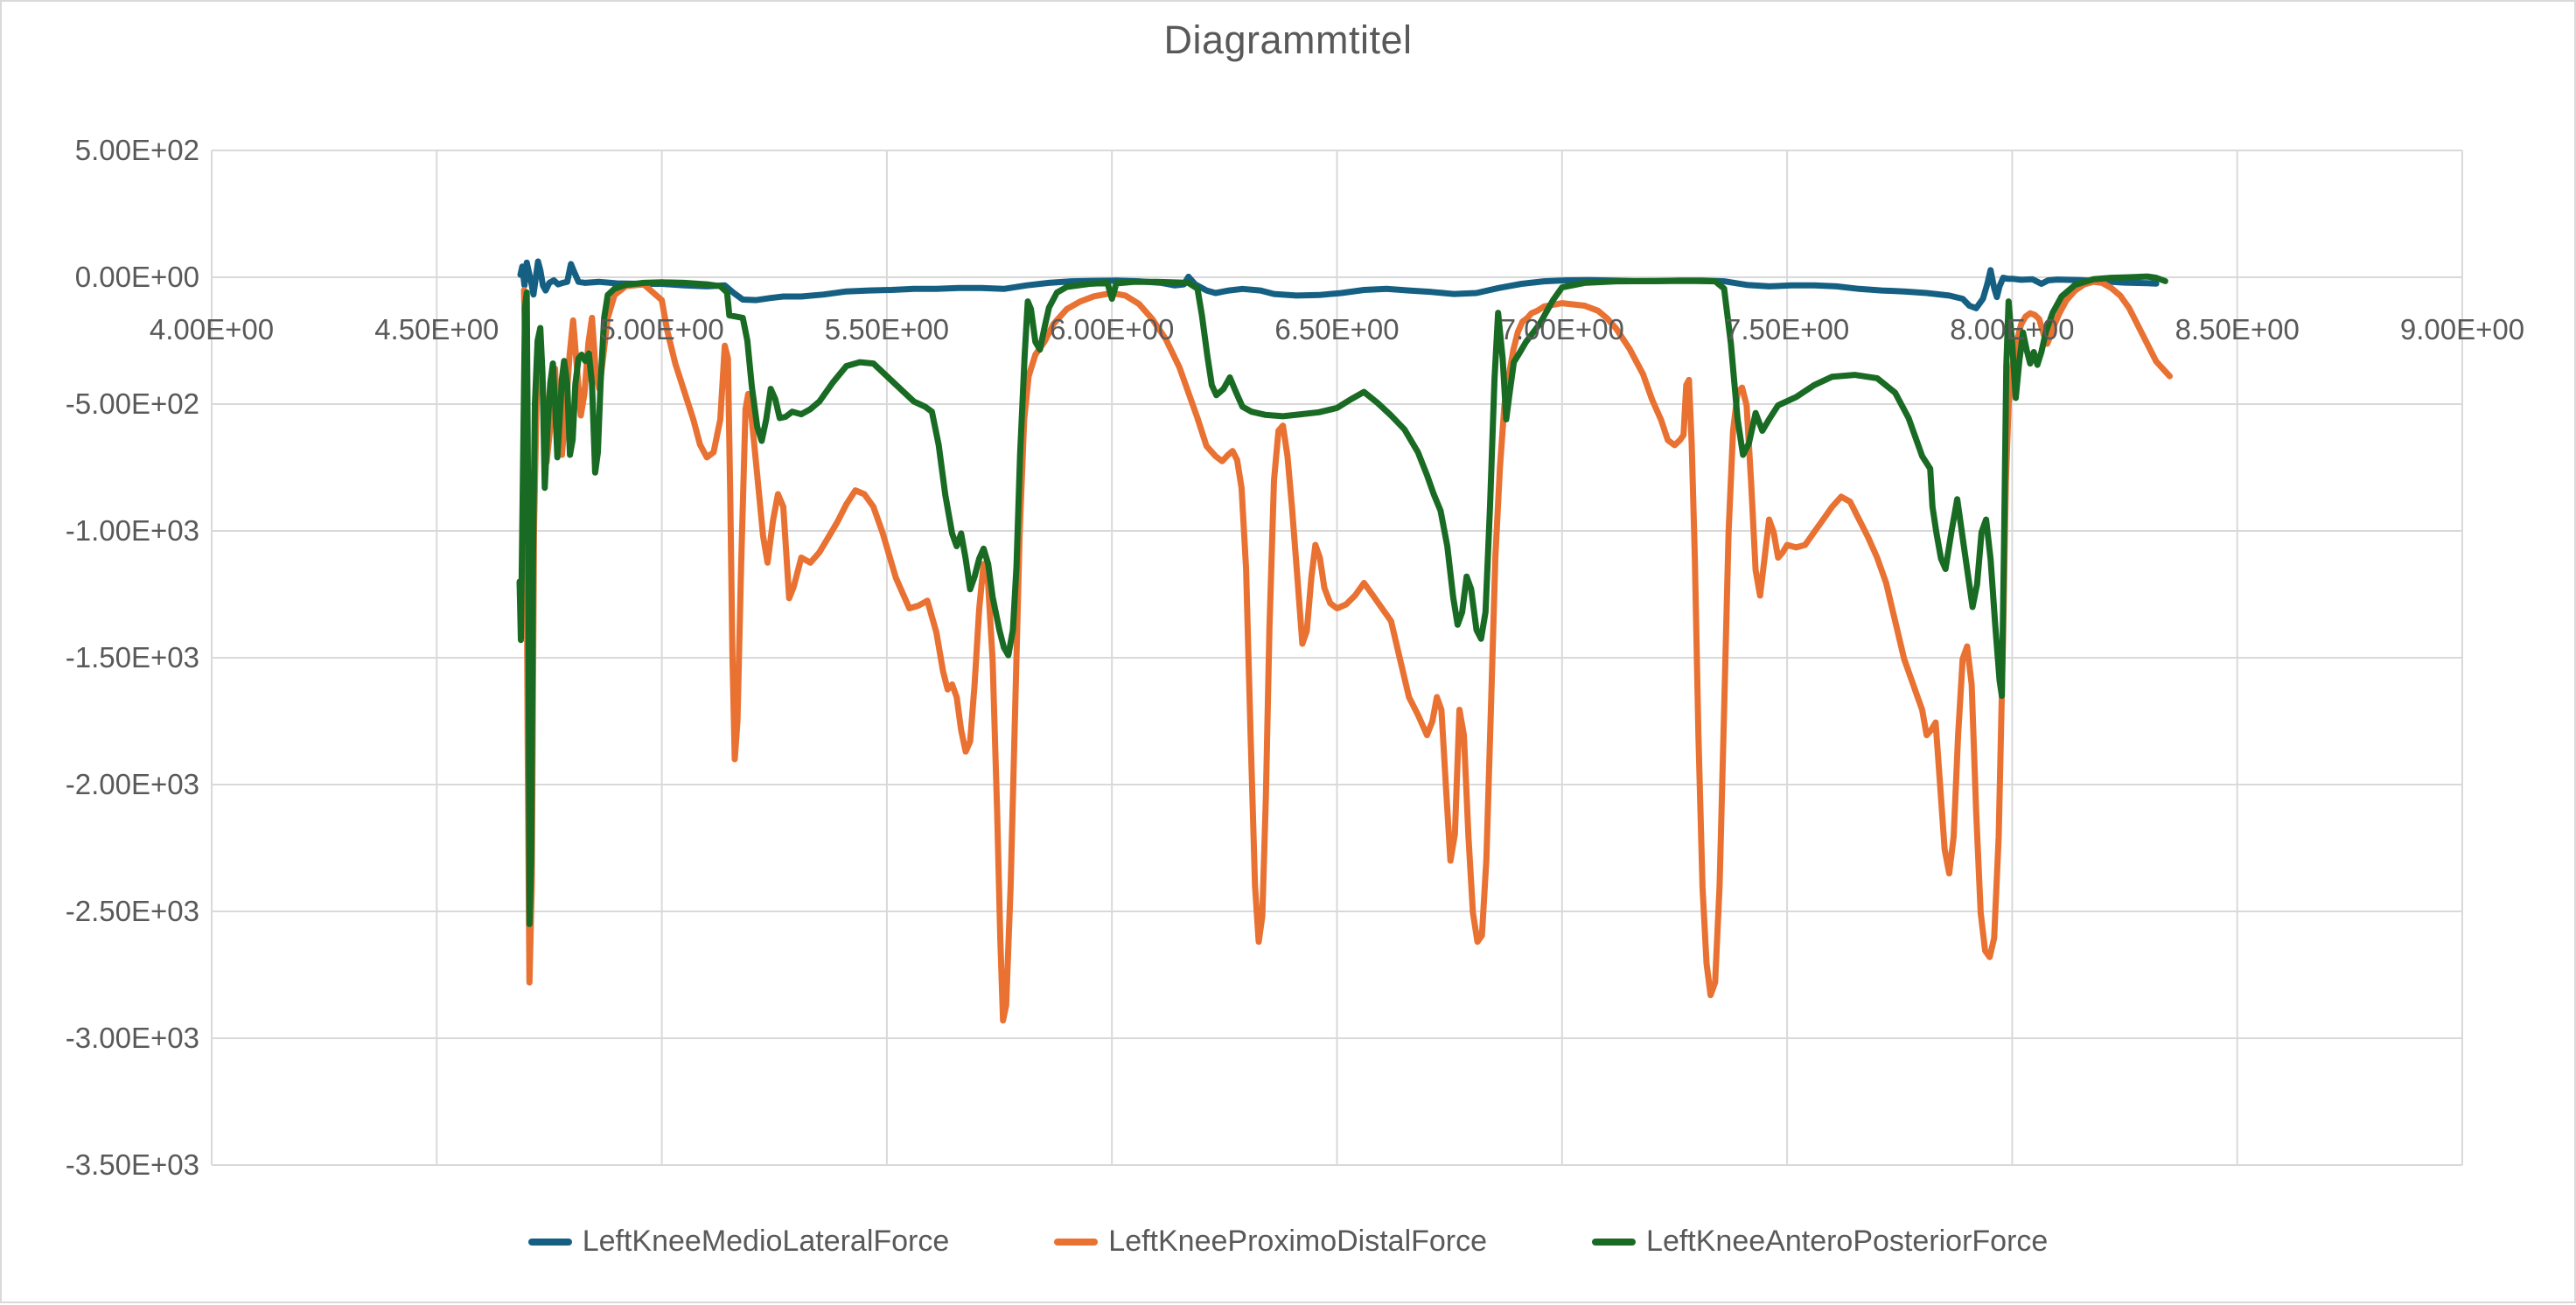  Describe the element at coordinates (1561, 329) in the screenshot. I see `x-axis-label: 7.00E+00` at that location.